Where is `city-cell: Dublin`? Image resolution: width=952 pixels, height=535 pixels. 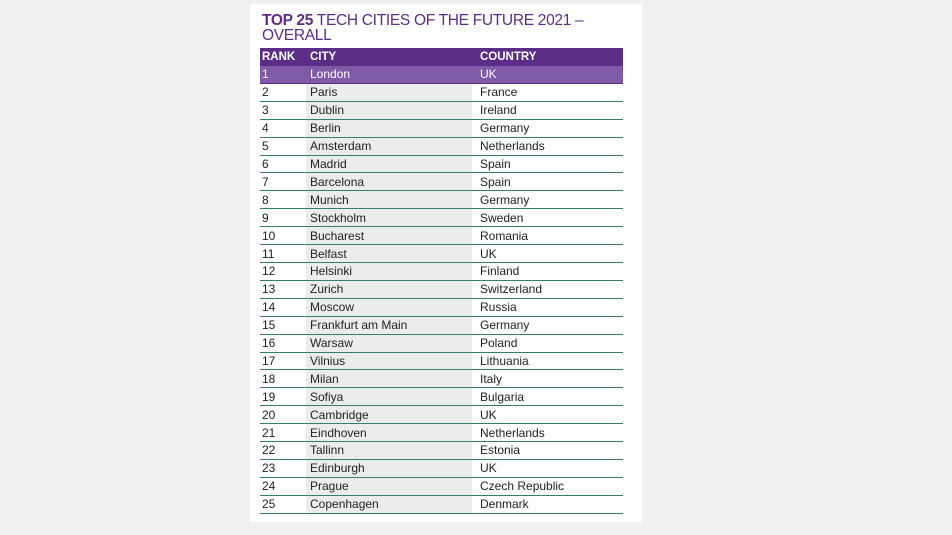 city-cell: Dublin is located at coordinates (389, 110).